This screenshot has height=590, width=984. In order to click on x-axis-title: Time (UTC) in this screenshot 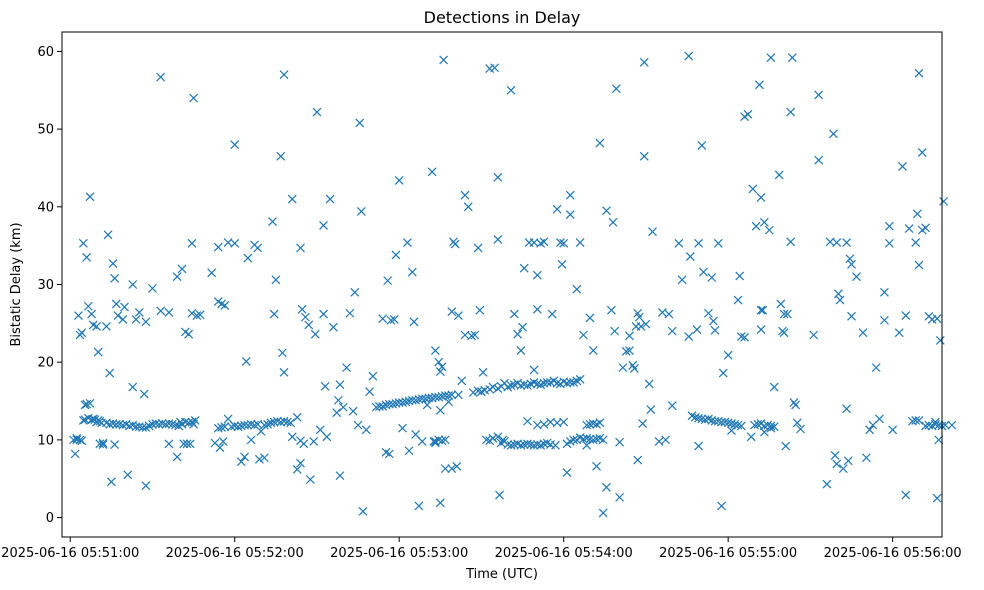, I will do `click(501, 574)`.